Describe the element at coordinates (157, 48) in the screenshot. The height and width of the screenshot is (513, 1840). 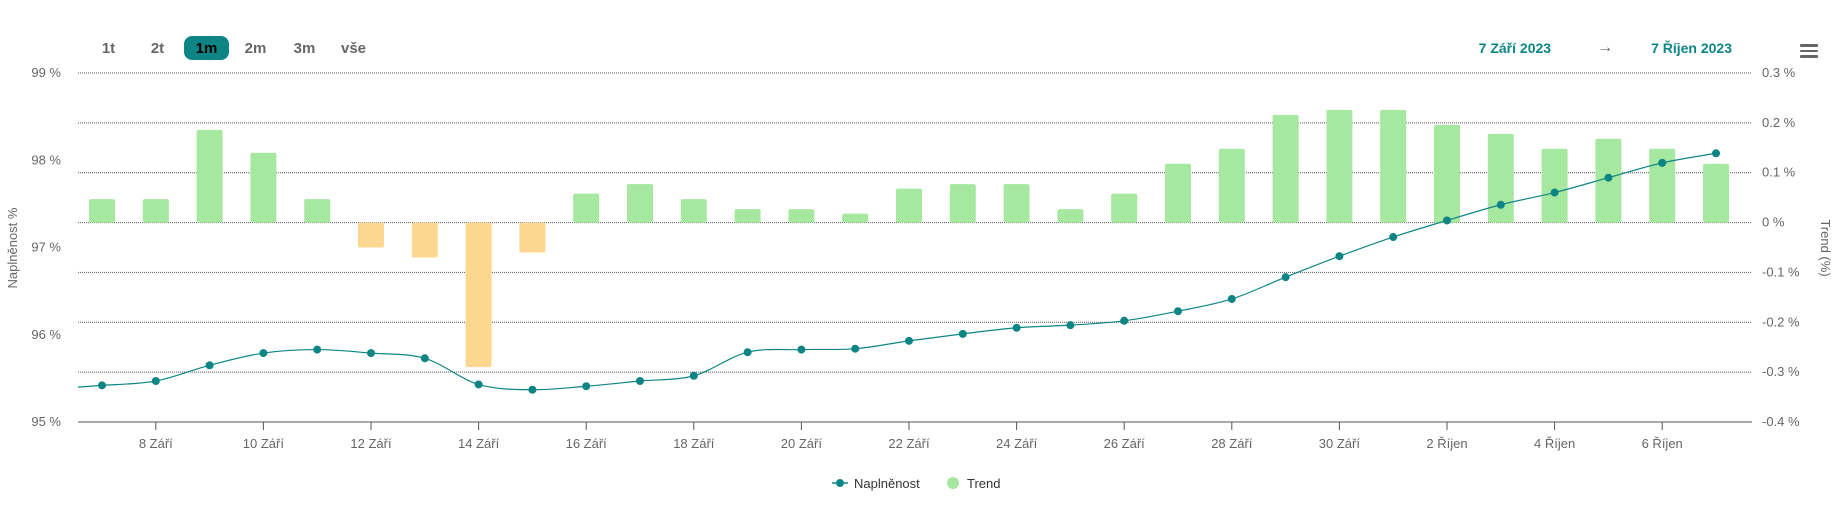
I see `range-button-2t: 2t` at that location.